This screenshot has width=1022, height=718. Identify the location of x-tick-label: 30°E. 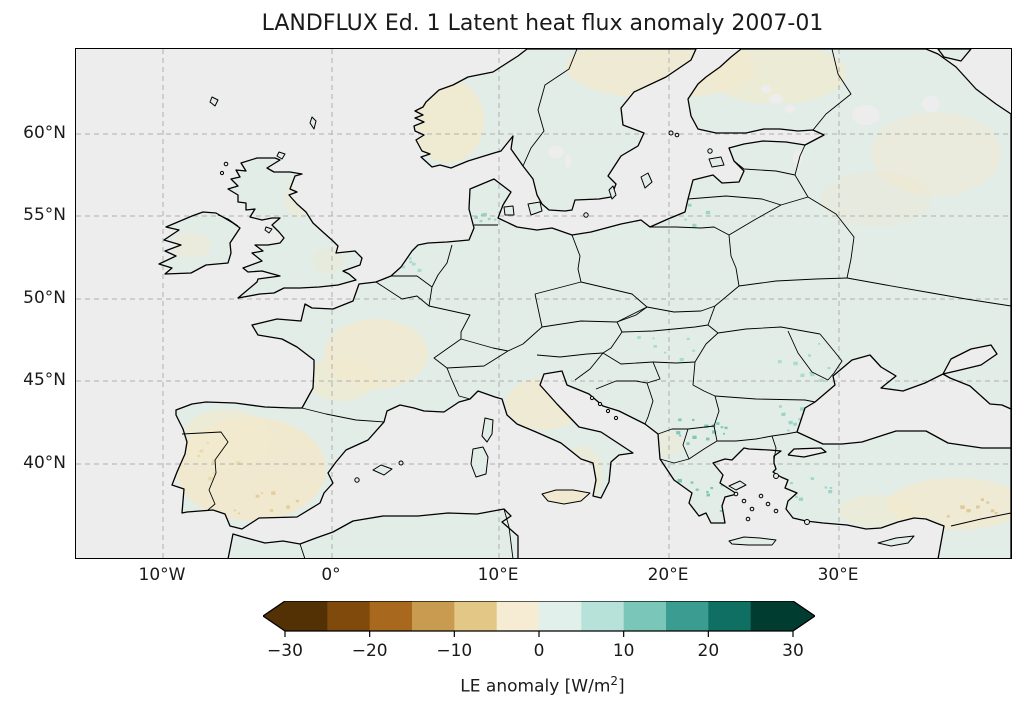
(838, 575).